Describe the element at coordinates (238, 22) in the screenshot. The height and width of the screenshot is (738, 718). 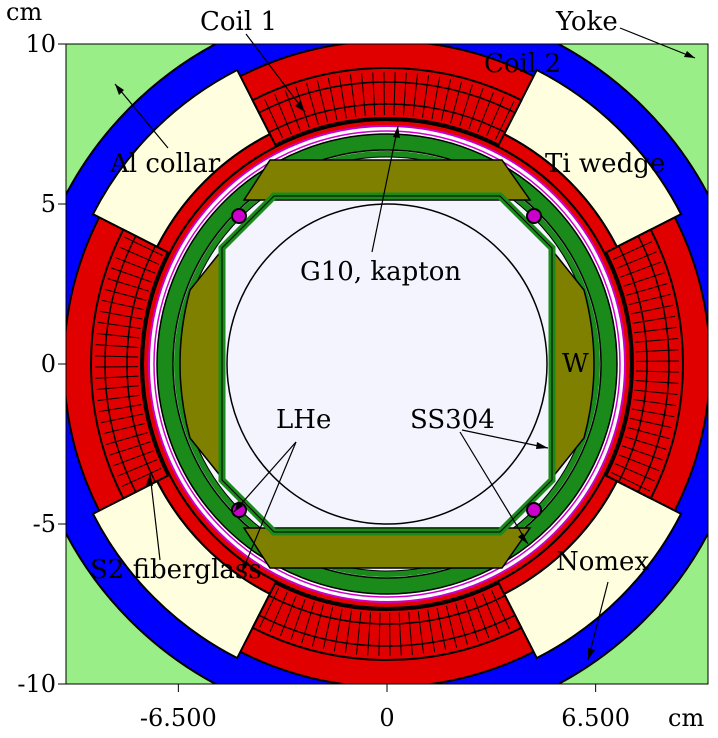
I see `label-coil-1: Coil 1` at that location.